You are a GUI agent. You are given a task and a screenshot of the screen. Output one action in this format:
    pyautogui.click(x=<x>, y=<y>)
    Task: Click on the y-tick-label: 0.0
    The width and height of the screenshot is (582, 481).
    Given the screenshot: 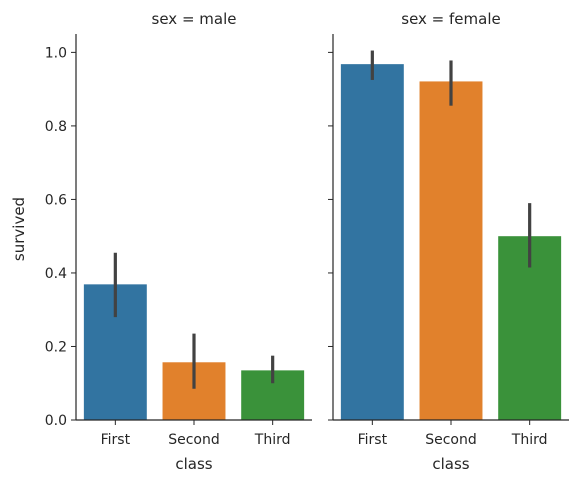 What is the action you would take?
    pyautogui.click(x=56, y=421)
    